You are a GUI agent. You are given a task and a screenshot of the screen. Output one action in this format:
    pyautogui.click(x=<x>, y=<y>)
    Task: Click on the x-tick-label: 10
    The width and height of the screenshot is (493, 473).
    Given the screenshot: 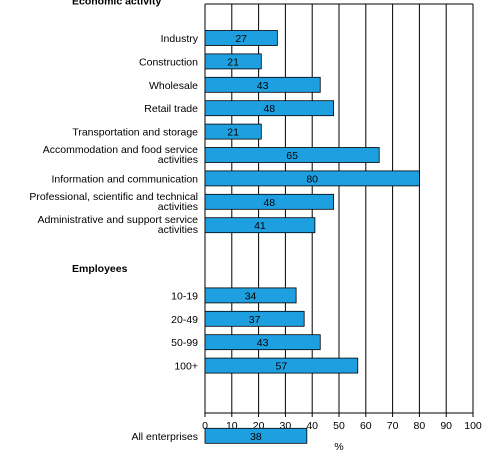 What is the action you would take?
    pyautogui.click(x=232, y=426)
    